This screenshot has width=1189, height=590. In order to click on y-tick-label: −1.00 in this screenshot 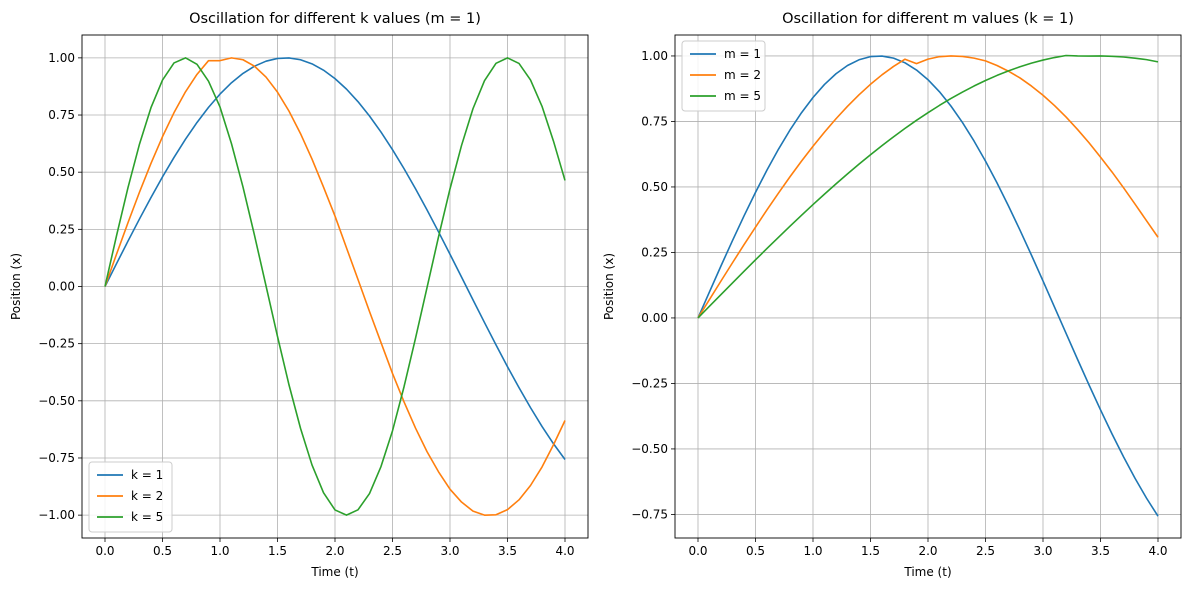, I will do `click(56, 515)`.